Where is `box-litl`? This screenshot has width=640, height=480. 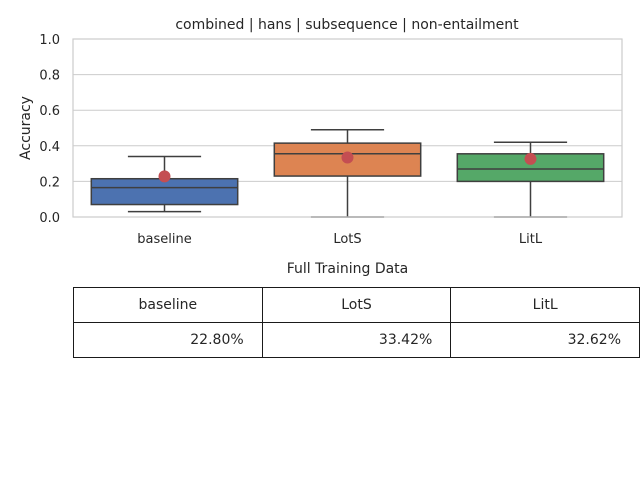 box-litl is located at coordinates (530, 179).